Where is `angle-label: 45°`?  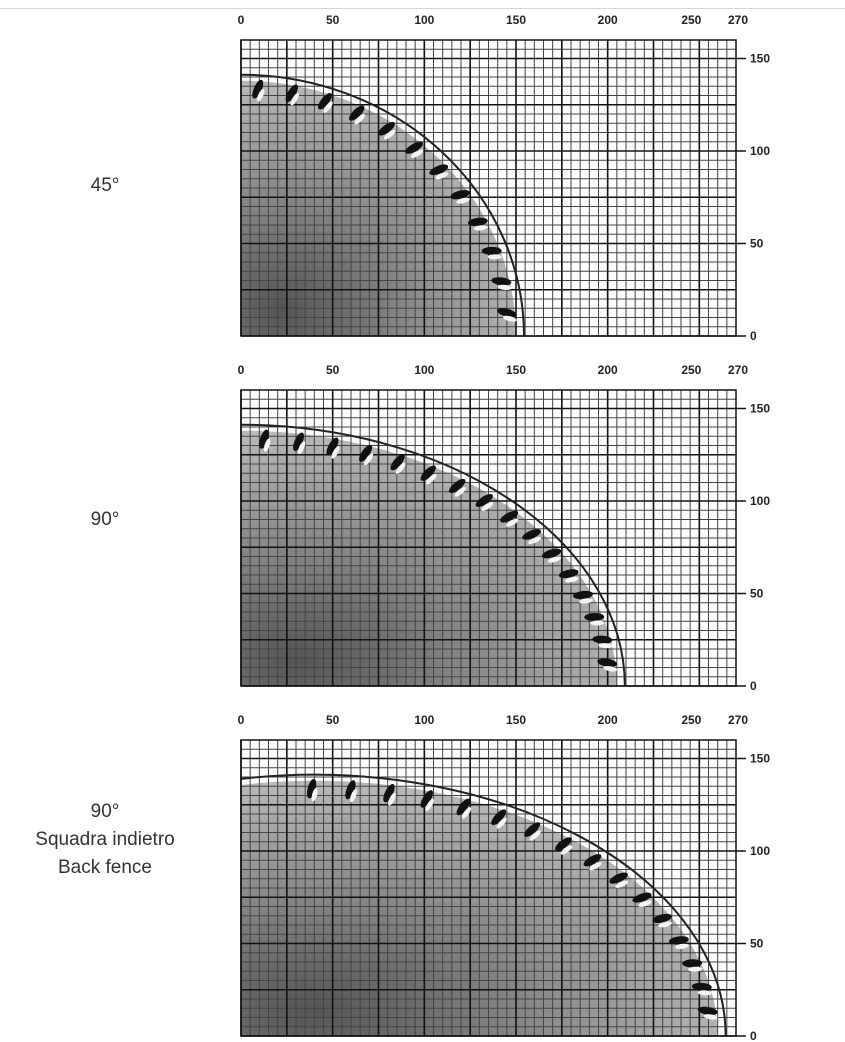
angle-label: 45° is located at coordinates (105, 186).